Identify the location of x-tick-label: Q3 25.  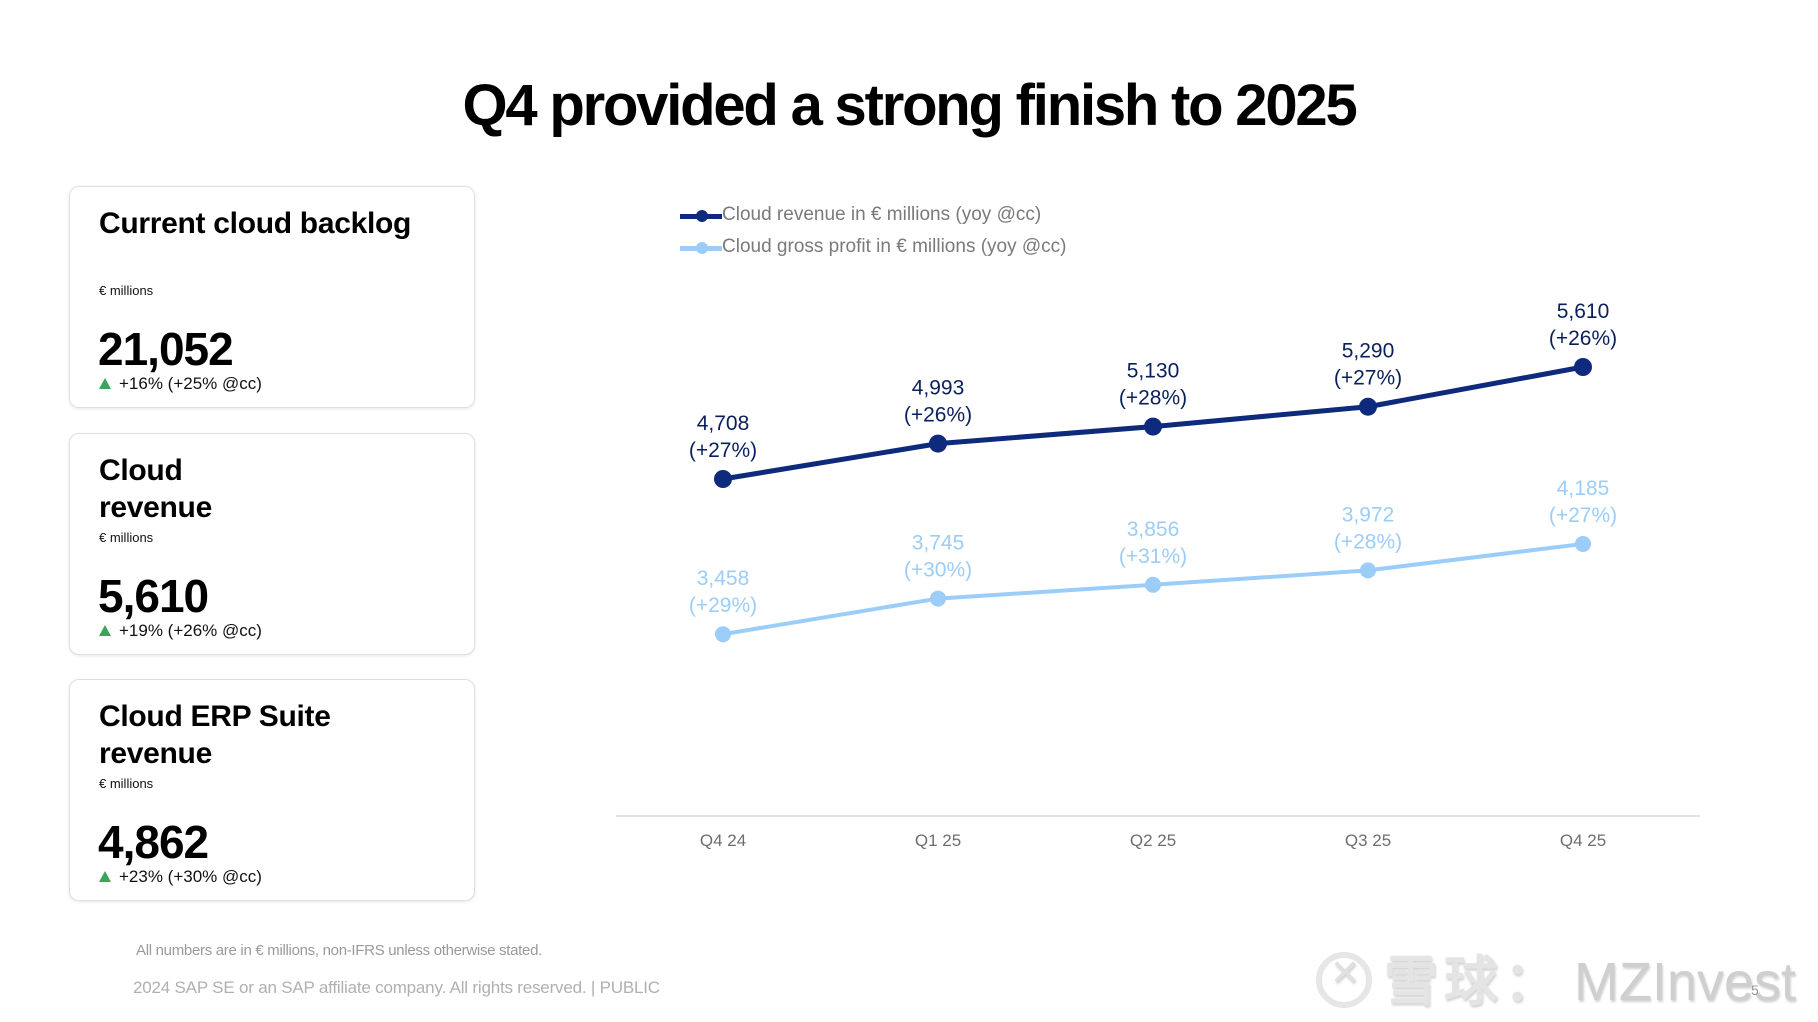
(1368, 840).